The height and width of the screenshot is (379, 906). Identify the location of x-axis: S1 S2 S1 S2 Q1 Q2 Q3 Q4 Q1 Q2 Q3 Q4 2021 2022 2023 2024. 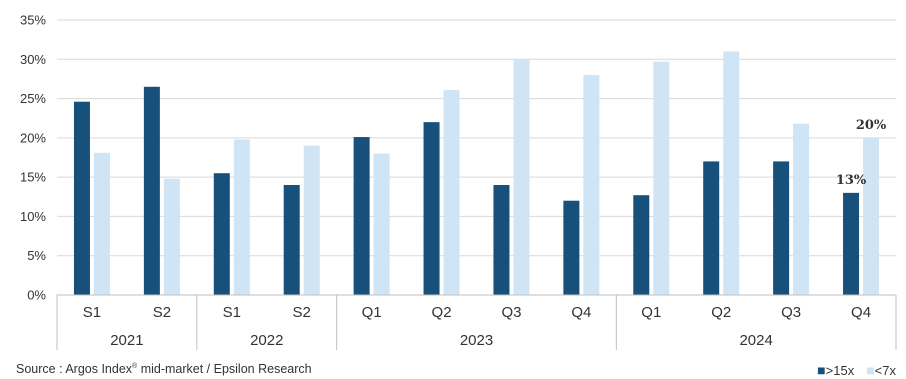
(476, 322).